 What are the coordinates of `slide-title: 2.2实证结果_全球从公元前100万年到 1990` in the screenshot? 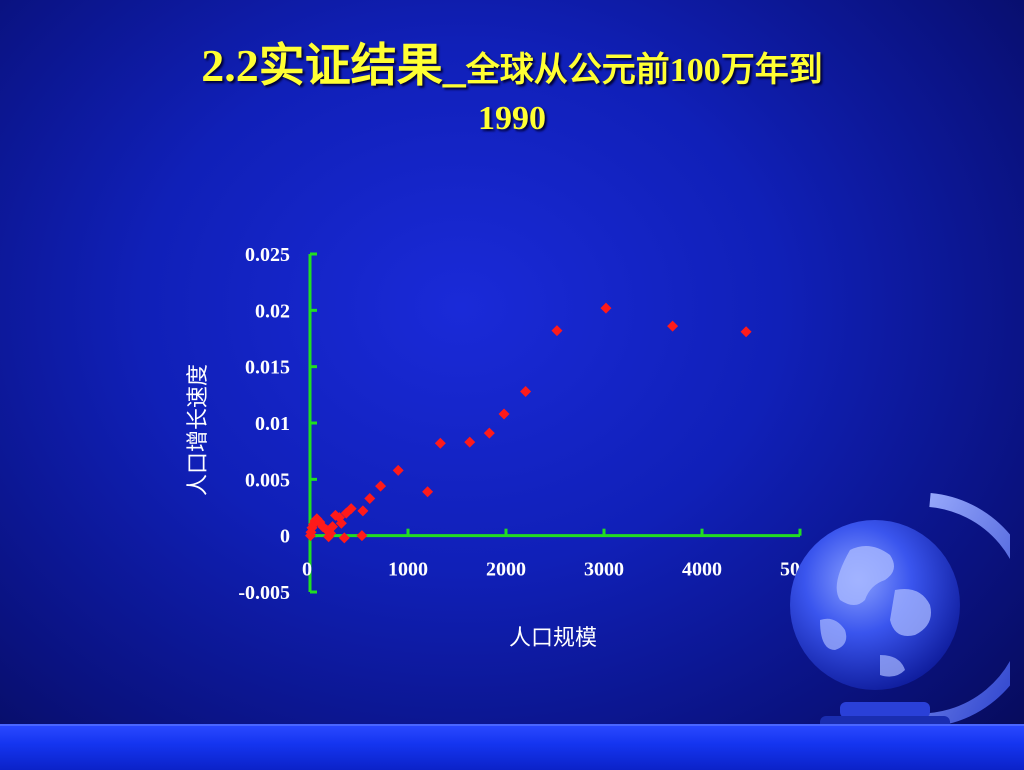 It's located at (512, 89).